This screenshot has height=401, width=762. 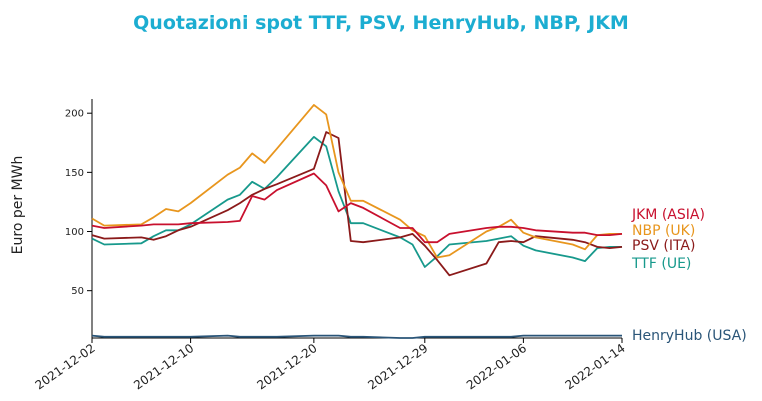 What do you see at coordinates (689, 336) in the screenshot?
I see `series-label: HenryHub (USA)` at bounding box center [689, 336].